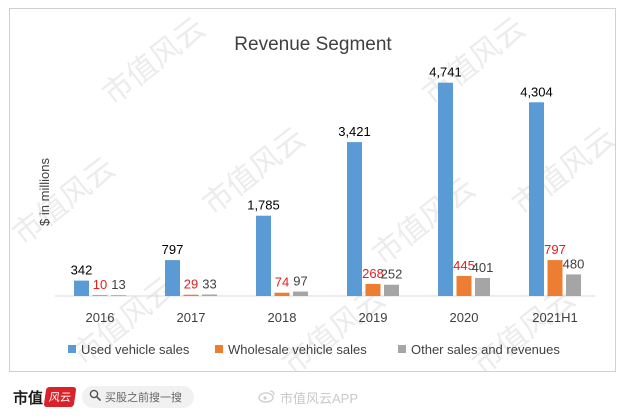 The height and width of the screenshot is (416, 626). What do you see at coordinates (267, 397) in the screenshot?
I see `weibo-icon` at bounding box center [267, 397].